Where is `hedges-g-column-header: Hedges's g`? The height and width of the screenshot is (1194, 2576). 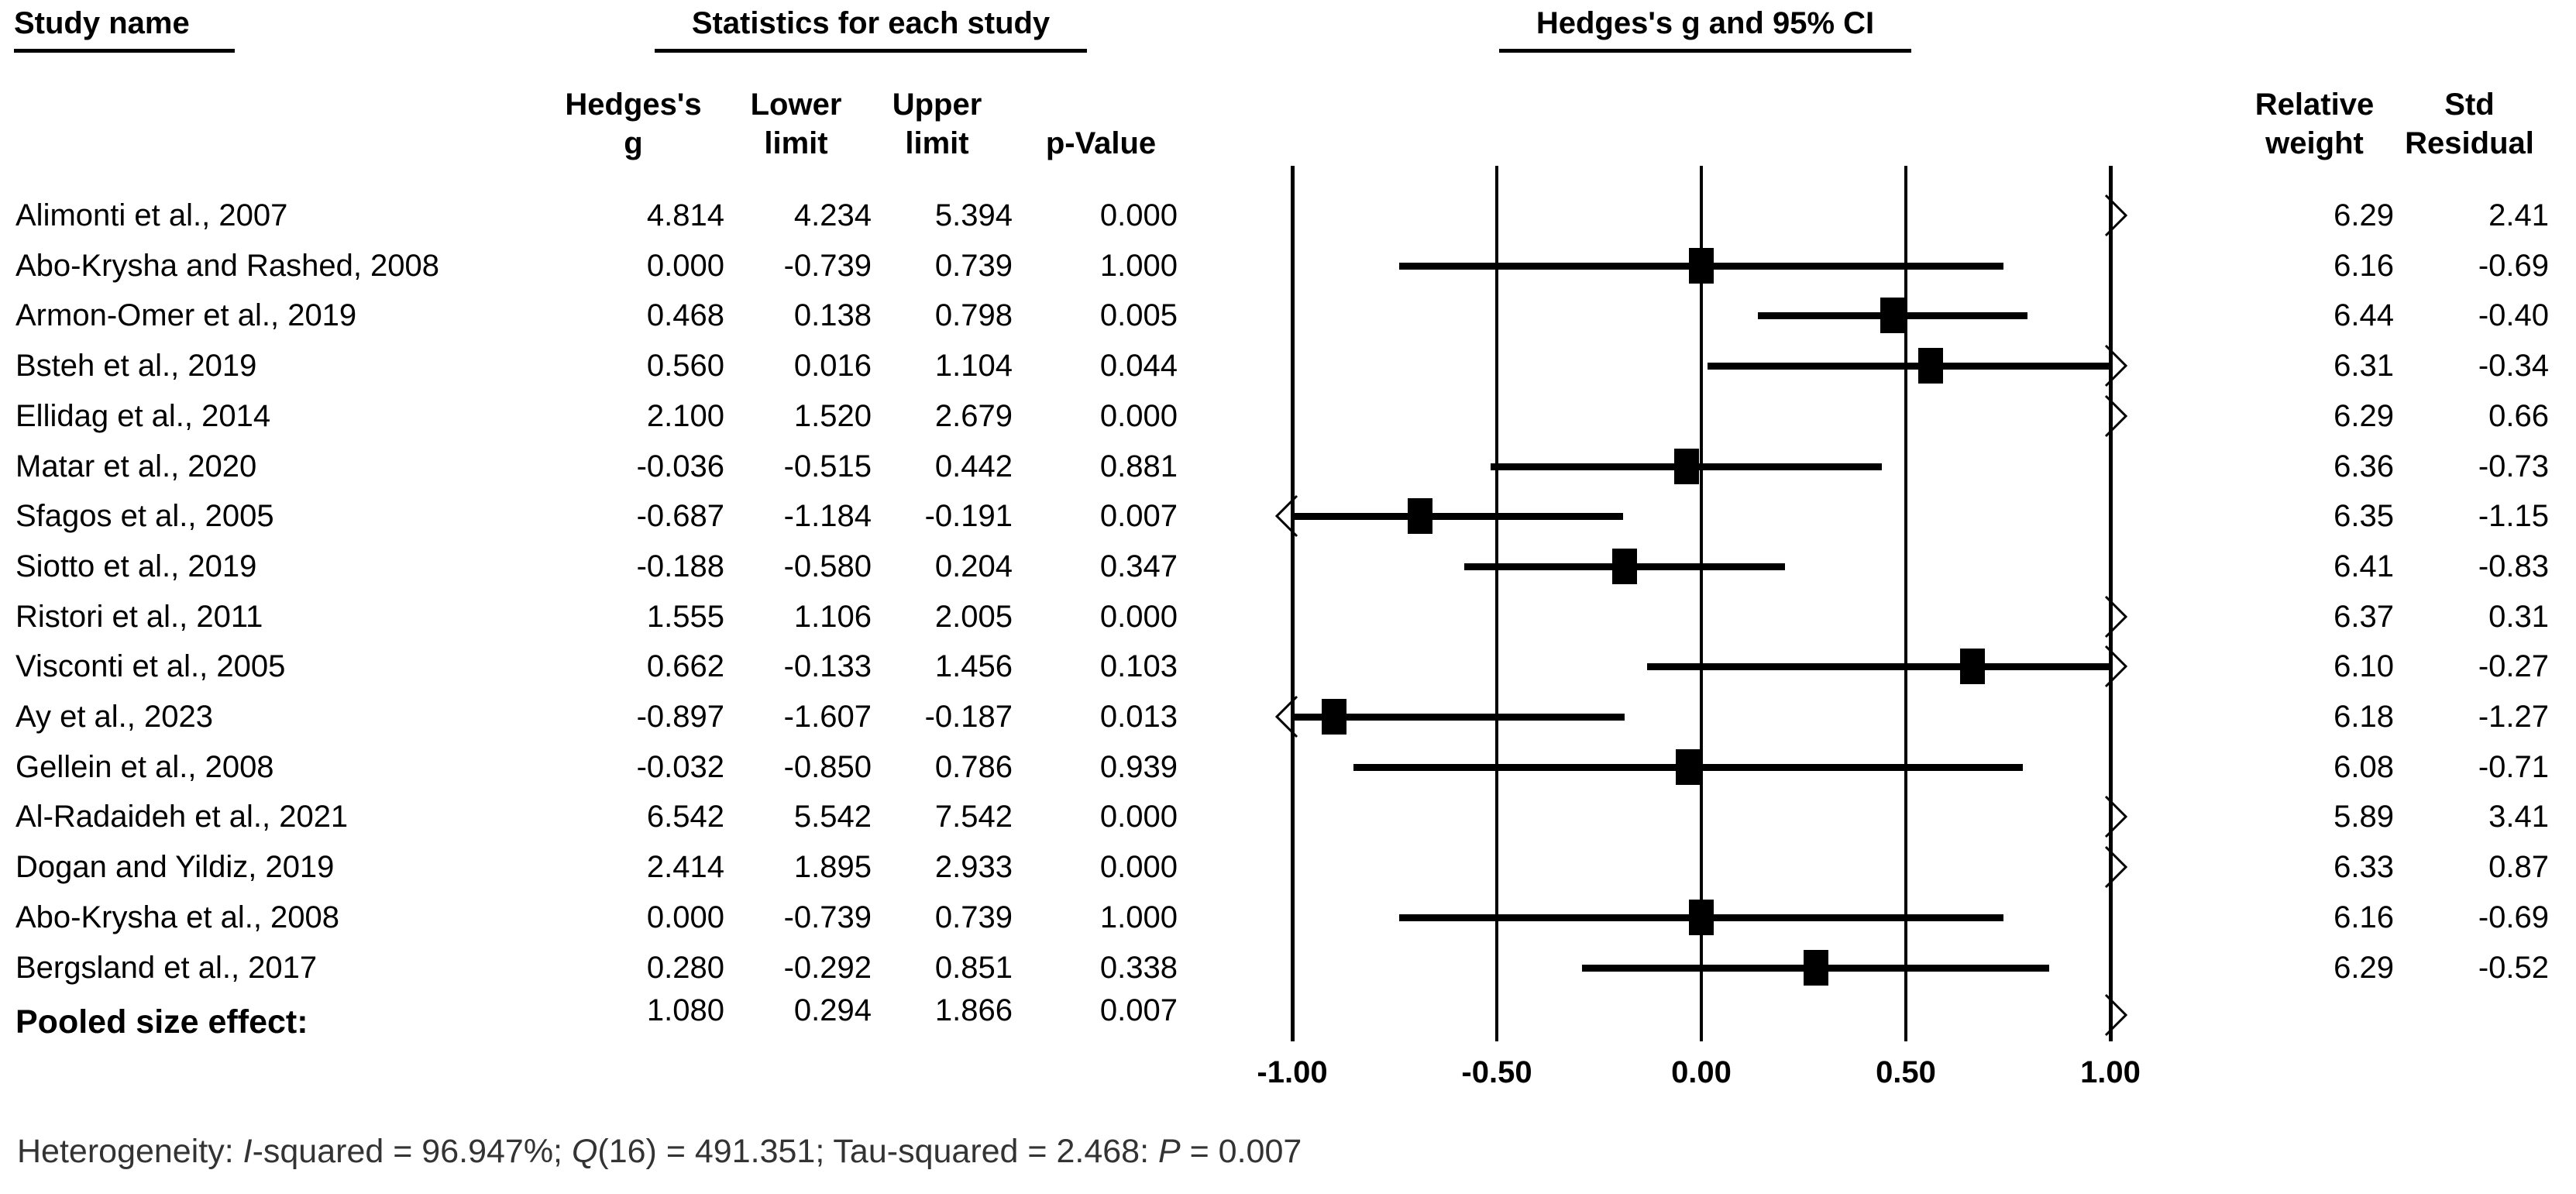
hedges-g-column-header: Hedges's g is located at coordinates (633, 124).